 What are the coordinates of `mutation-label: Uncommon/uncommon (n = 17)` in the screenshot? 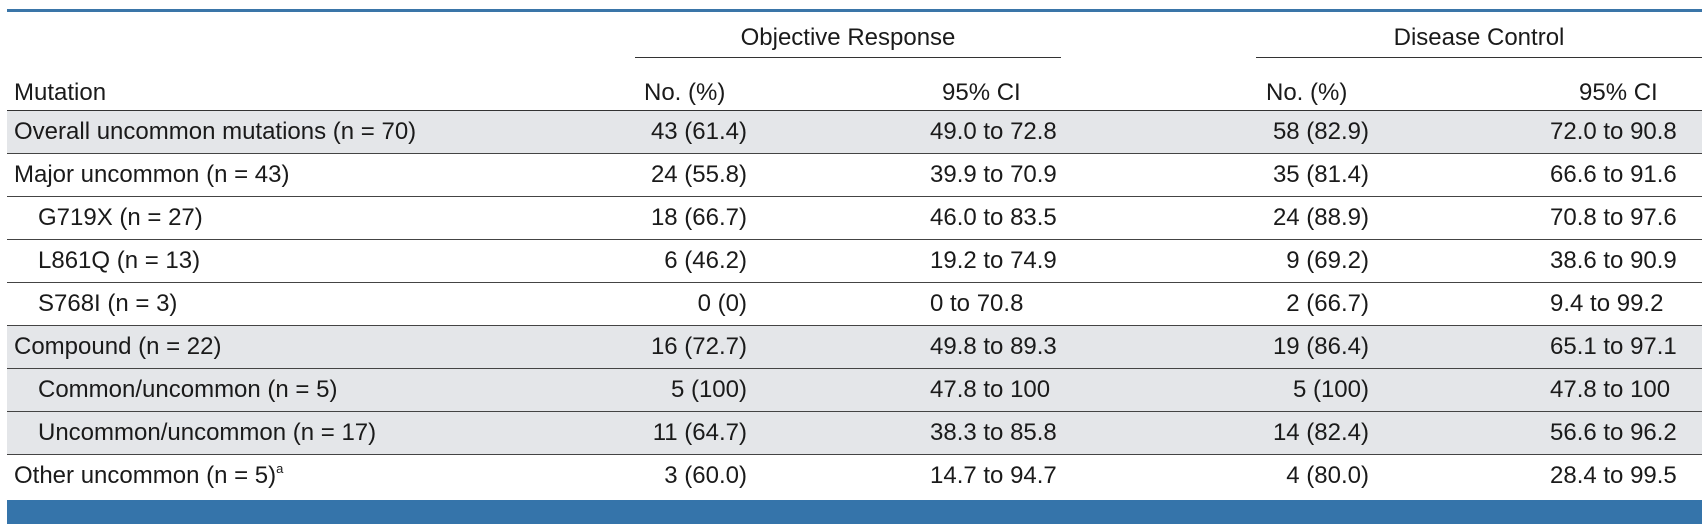 It's located at (207, 432).